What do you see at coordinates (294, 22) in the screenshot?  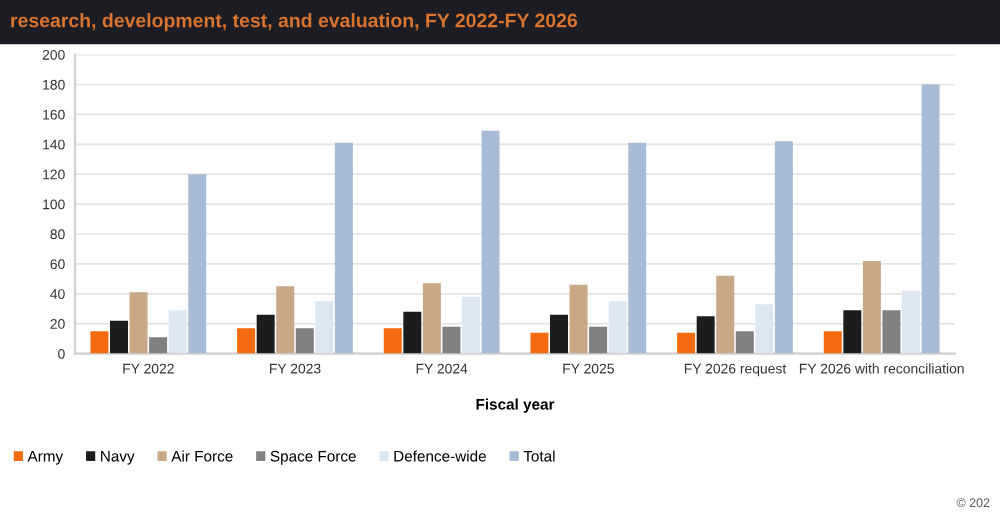 I see `chart-title: research, development, test, and evaluation, FY 2022-FY 2026` at bounding box center [294, 22].